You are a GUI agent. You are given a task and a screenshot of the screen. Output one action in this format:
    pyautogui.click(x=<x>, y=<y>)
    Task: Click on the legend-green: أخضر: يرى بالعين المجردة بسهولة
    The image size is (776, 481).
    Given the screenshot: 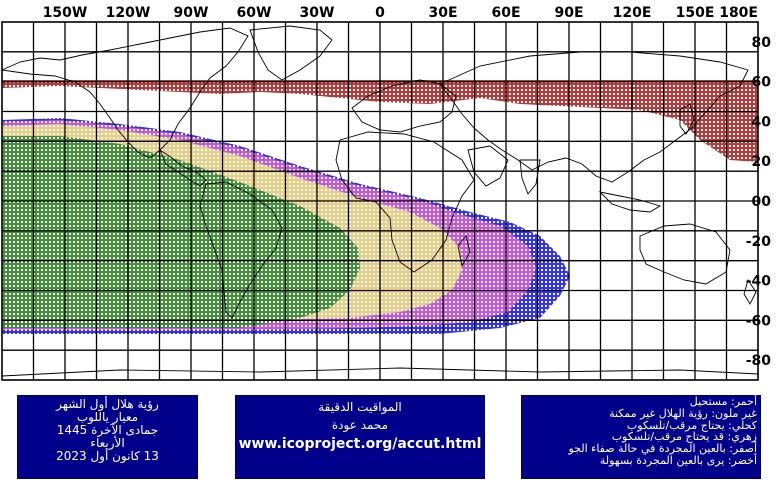 What is the action you would take?
    pyautogui.click(x=678, y=460)
    